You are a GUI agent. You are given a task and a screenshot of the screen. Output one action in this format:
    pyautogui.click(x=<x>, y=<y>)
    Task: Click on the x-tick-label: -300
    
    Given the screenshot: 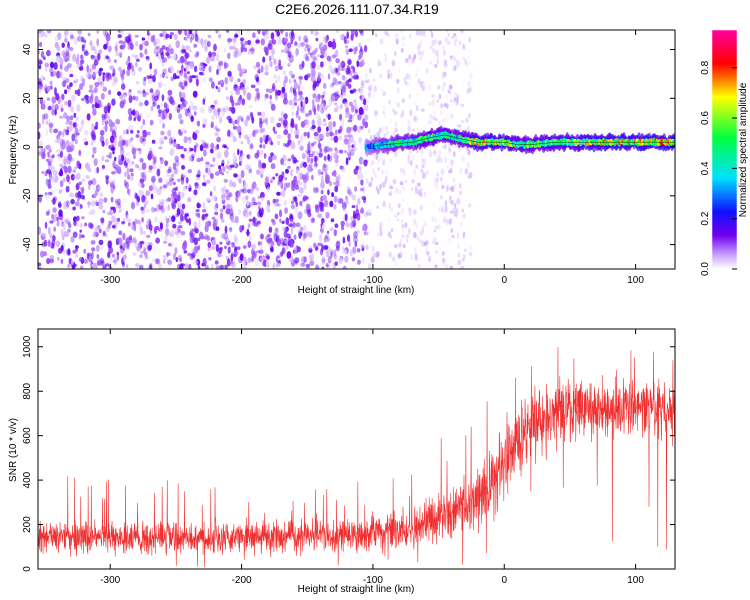 What is the action you would take?
    pyautogui.click(x=110, y=580)
    